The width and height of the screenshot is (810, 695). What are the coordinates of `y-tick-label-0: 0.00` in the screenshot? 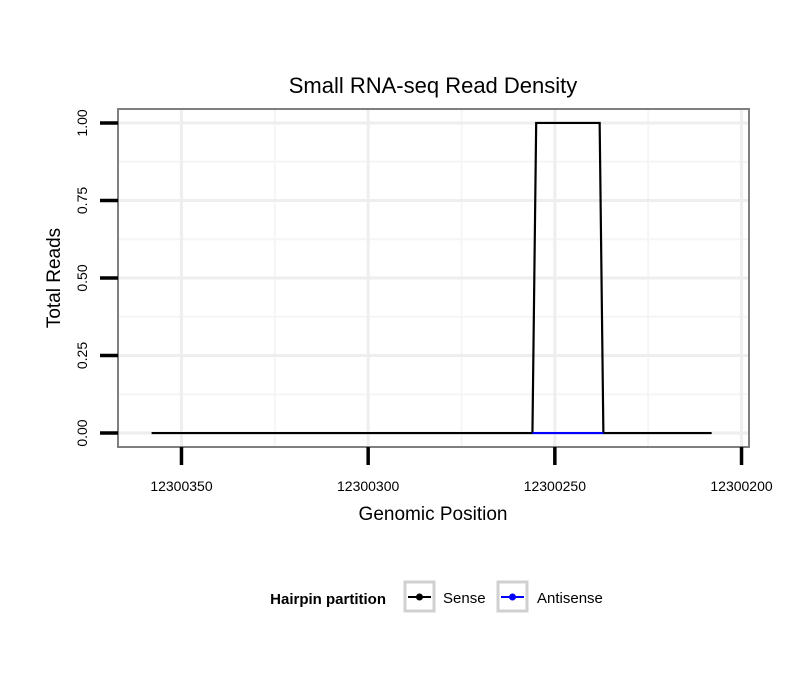 It's located at (82, 432).